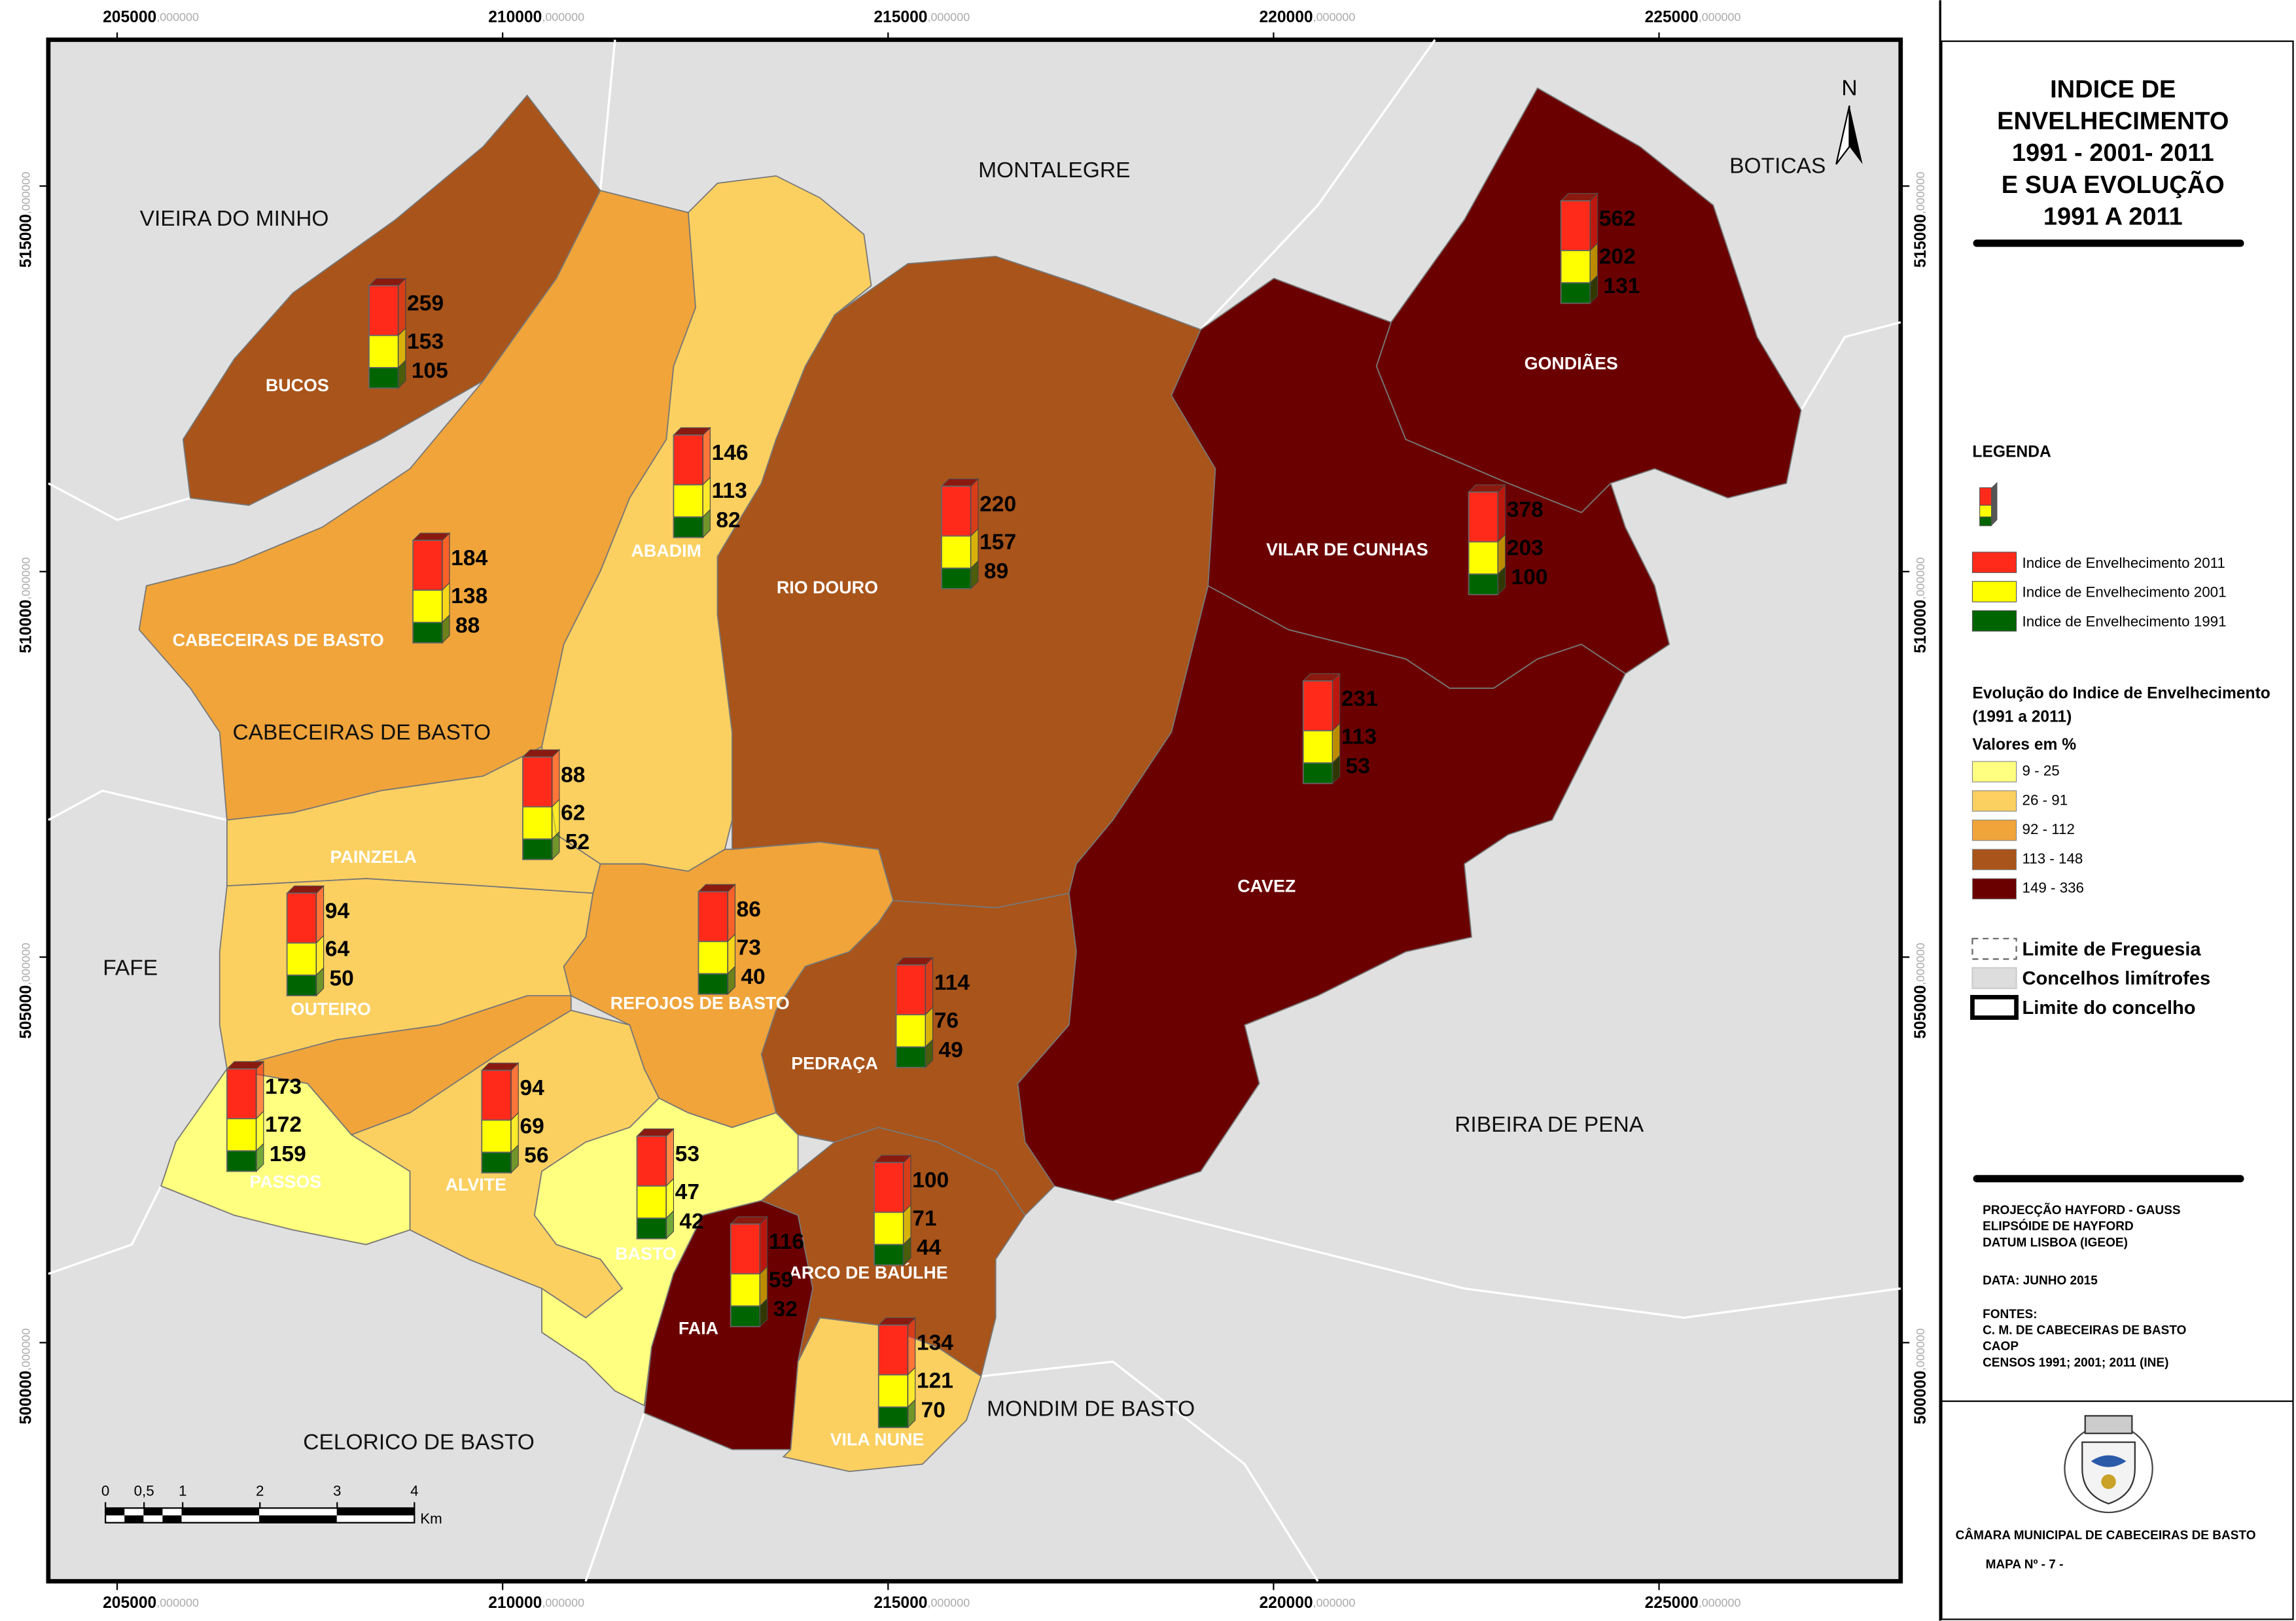 The height and width of the screenshot is (1621, 2296). Describe the element at coordinates (235, 219) in the screenshot. I see `neighbor-label: VIEIRA DO MINHO` at that location.